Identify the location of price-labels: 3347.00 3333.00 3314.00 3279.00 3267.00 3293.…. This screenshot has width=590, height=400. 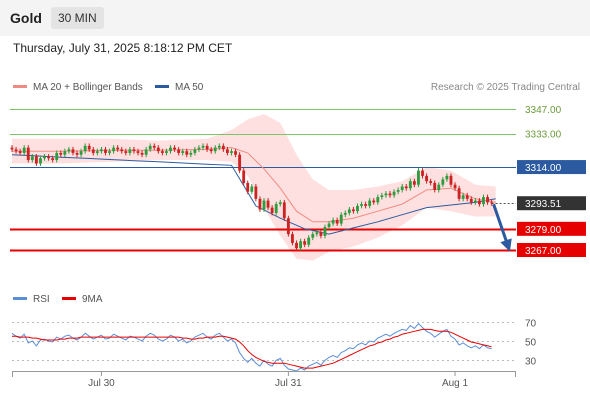
(551, 181).